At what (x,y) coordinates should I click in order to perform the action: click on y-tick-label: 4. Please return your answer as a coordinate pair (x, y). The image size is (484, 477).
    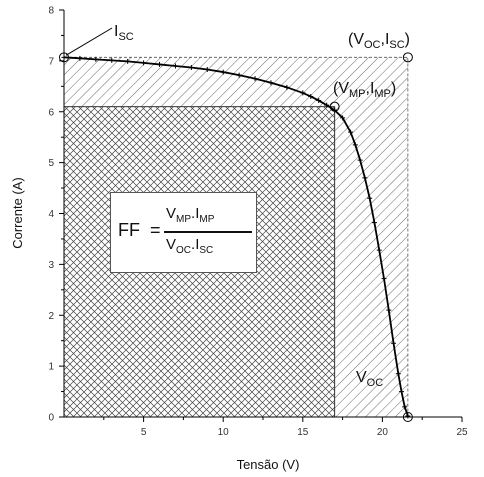
    Looking at the image, I should click on (51, 214).